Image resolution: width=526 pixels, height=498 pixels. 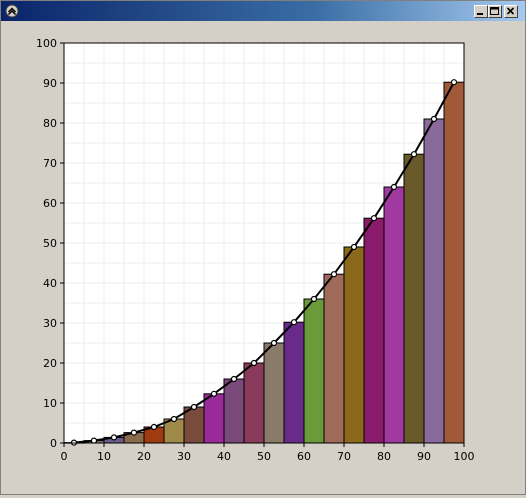 I want to click on y-tick-label: 60, so click(x=50, y=203).